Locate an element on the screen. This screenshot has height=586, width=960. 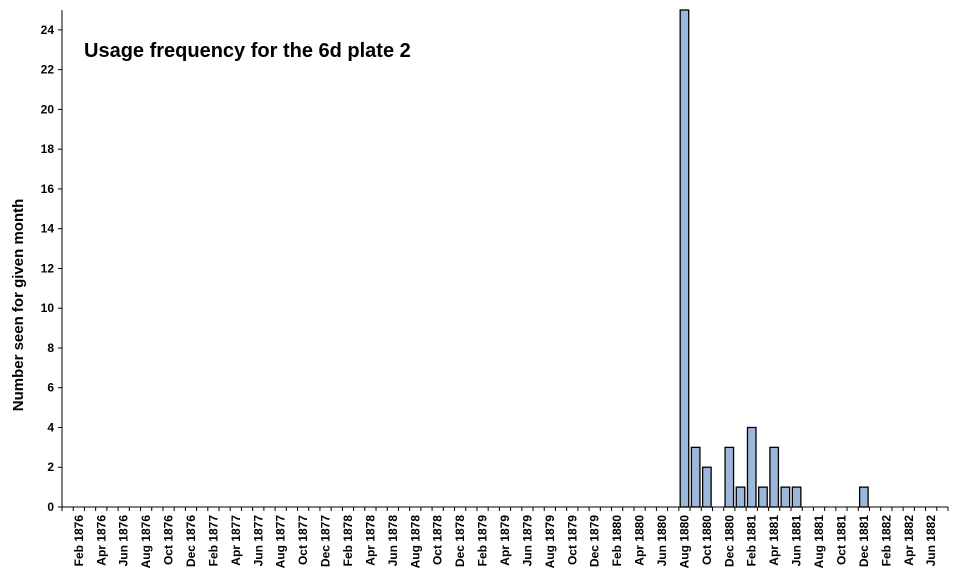
x-tick-label: Feb 1878 is located at coordinates (348, 541).